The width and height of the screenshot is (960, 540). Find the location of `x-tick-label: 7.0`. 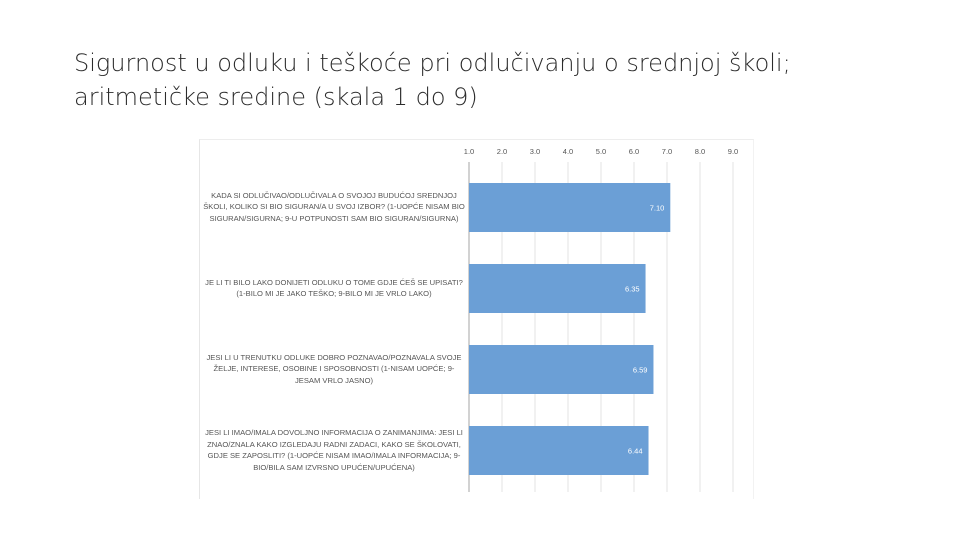

x-tick-label: 7.0 is located at coordinates (667, 151).